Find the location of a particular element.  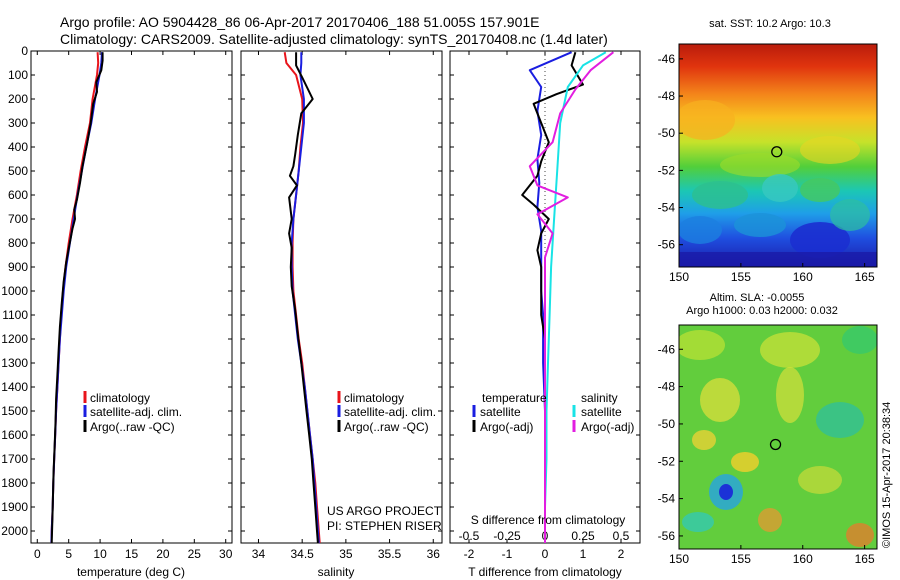

temp-legend-climatology: climatology is located at coordinates (120, 398).